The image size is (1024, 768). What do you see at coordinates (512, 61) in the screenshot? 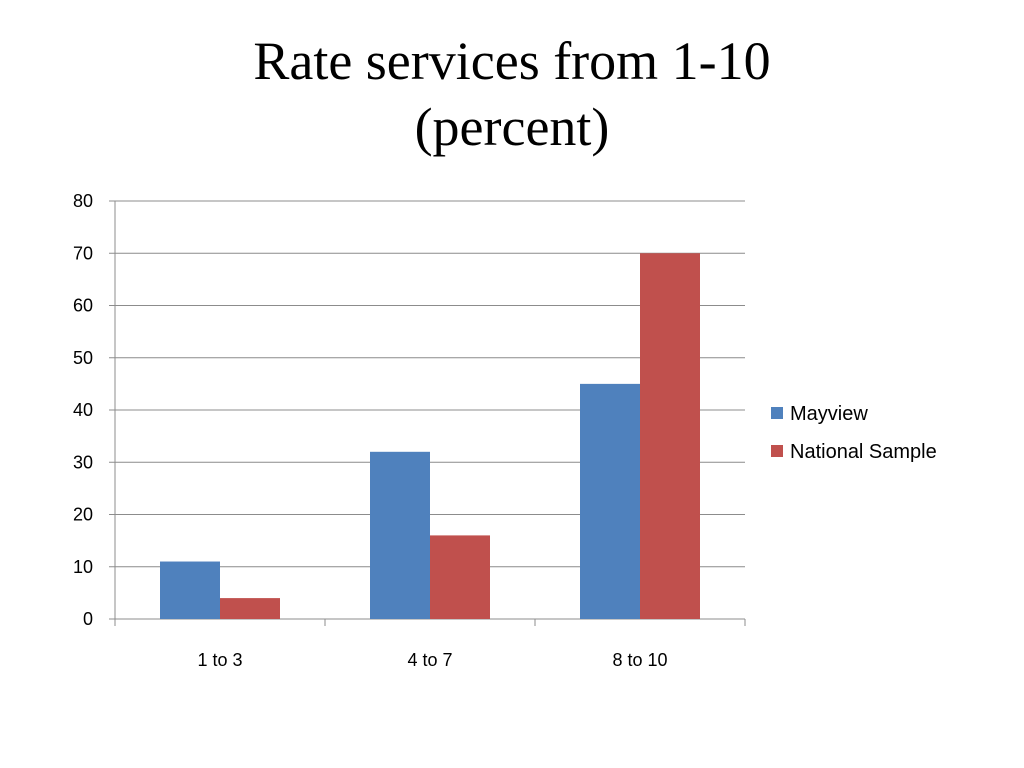
I see `title-line-1: Rate services from 1-10` at bounding box center [512, 61].